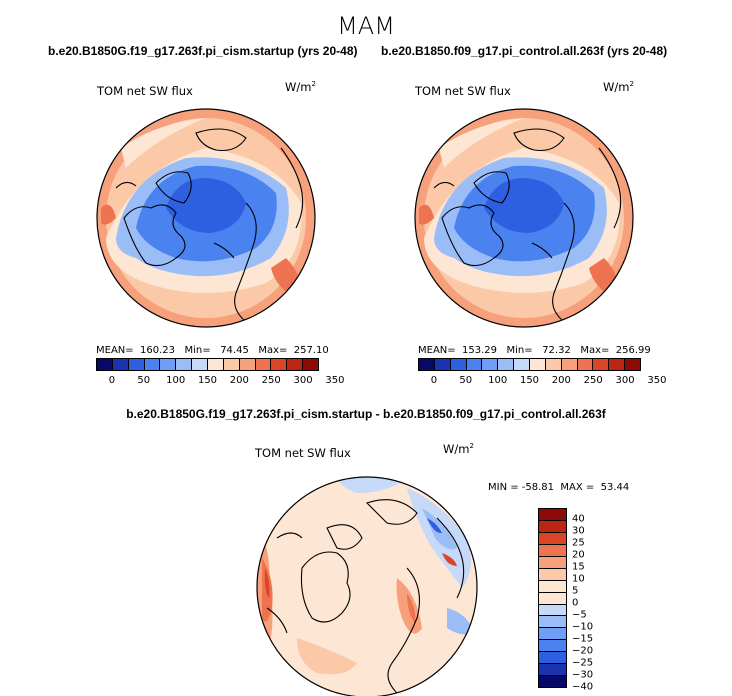 This screenshot has width=732, height=696. I want to click on colorbar-tick-label: 20, so click(578, 555).